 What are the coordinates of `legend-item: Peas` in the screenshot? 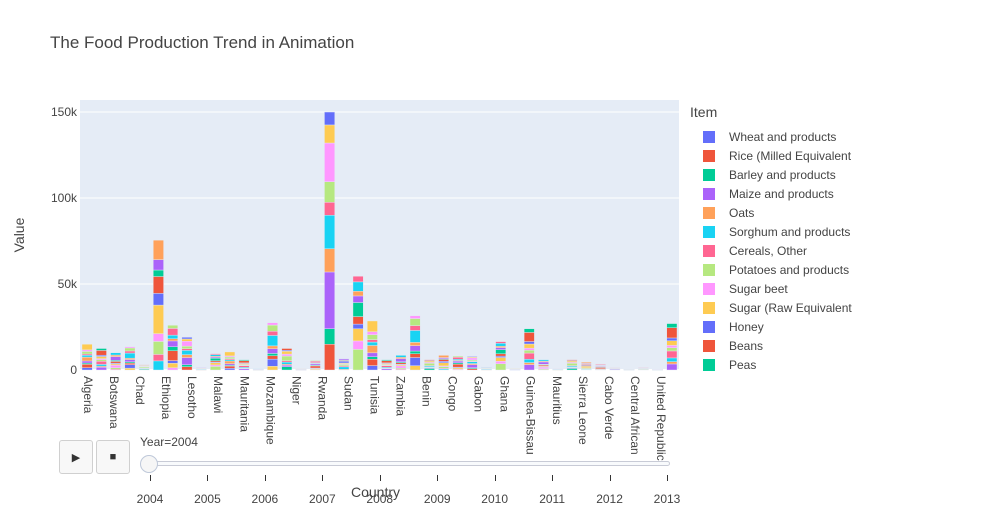 It's located at (771, 364).